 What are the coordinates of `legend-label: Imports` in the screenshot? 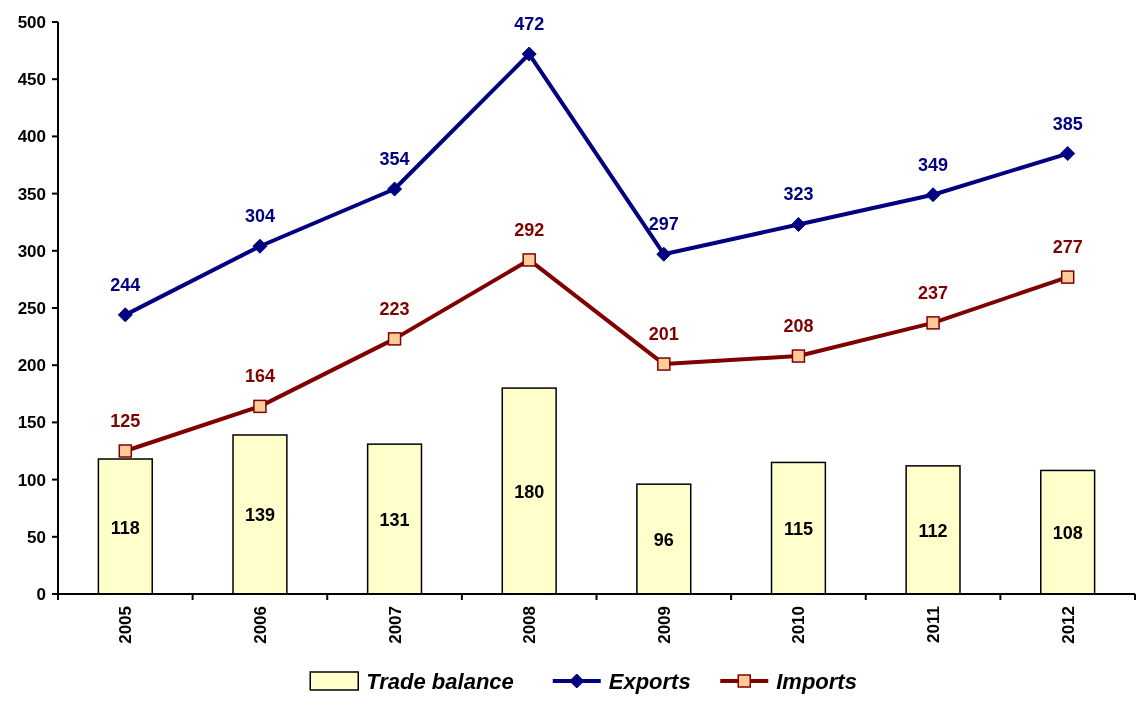 It's located at (816, 681).